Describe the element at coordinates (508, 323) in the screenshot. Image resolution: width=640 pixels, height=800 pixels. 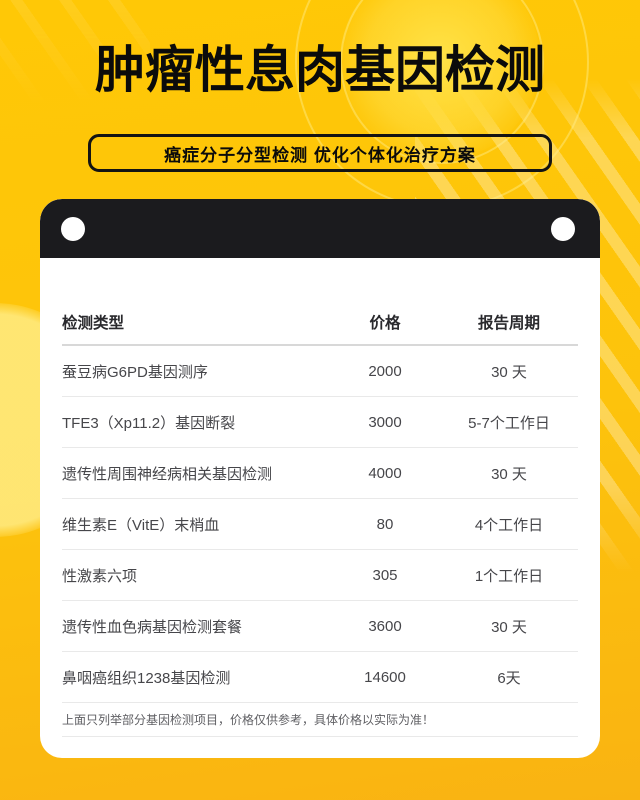
I see `col-header-period: 报告周期` at that location.